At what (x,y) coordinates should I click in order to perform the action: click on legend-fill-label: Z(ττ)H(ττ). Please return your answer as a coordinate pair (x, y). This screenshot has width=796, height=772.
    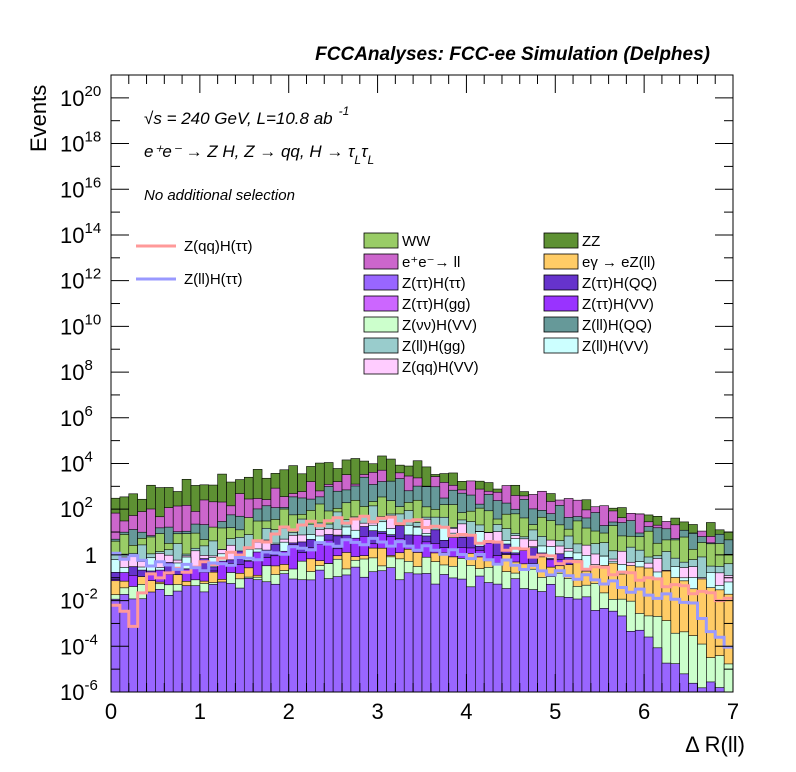
    Looking at the image, I should click on (434, 283).